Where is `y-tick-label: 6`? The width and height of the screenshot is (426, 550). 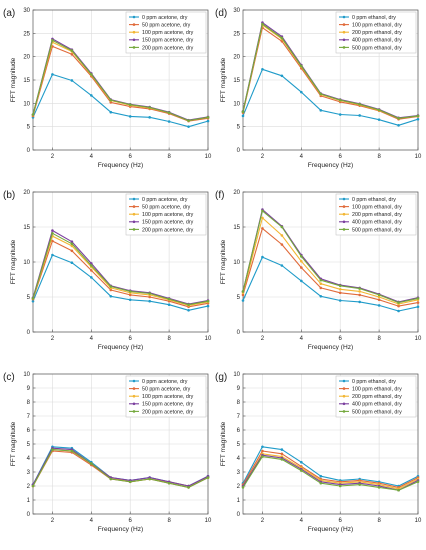
y-tick-label: 6 is located at coordinates (239, 431).